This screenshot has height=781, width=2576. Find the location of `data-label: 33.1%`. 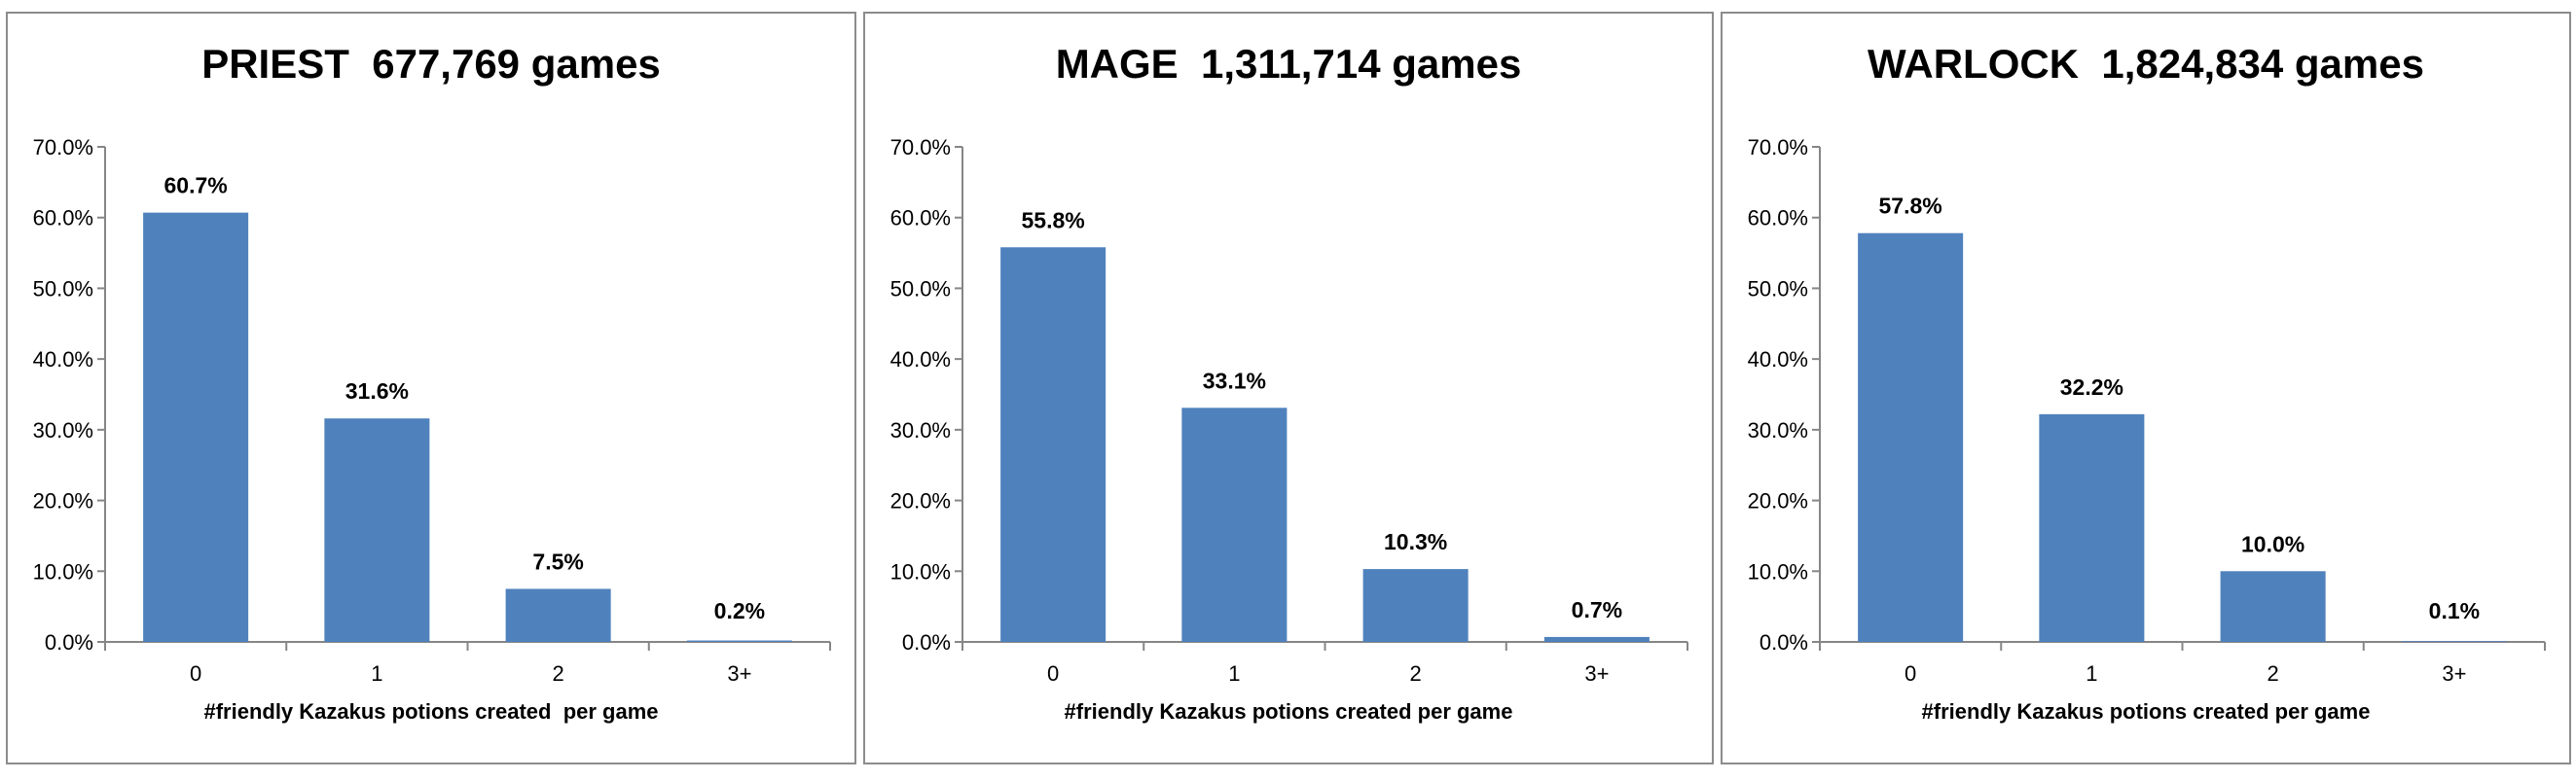

data-label: 33.1% is located at coordinates (1234, 380).